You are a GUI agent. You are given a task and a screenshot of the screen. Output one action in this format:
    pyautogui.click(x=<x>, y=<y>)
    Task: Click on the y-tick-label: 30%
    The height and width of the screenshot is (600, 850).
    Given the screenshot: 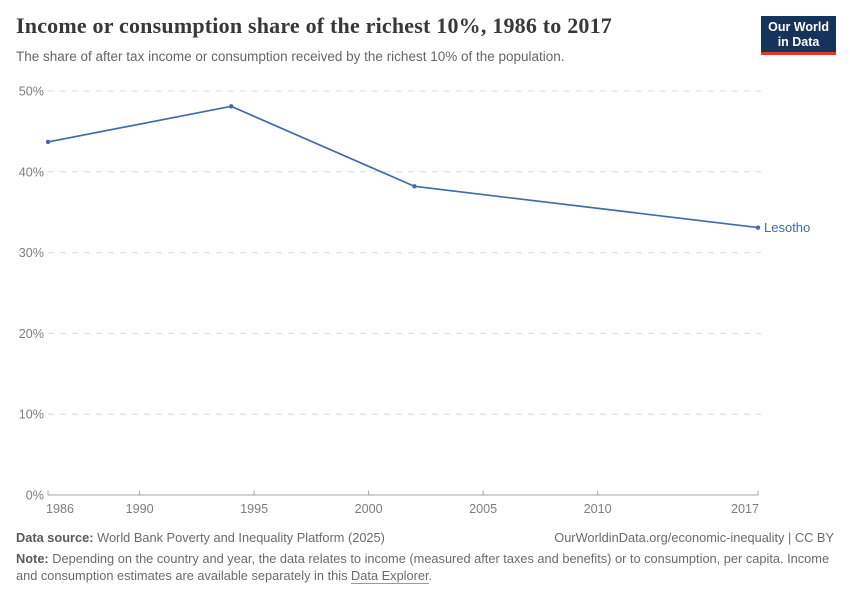 What is the action you would take?
    pyautogui.click(x=31, y=253)
    